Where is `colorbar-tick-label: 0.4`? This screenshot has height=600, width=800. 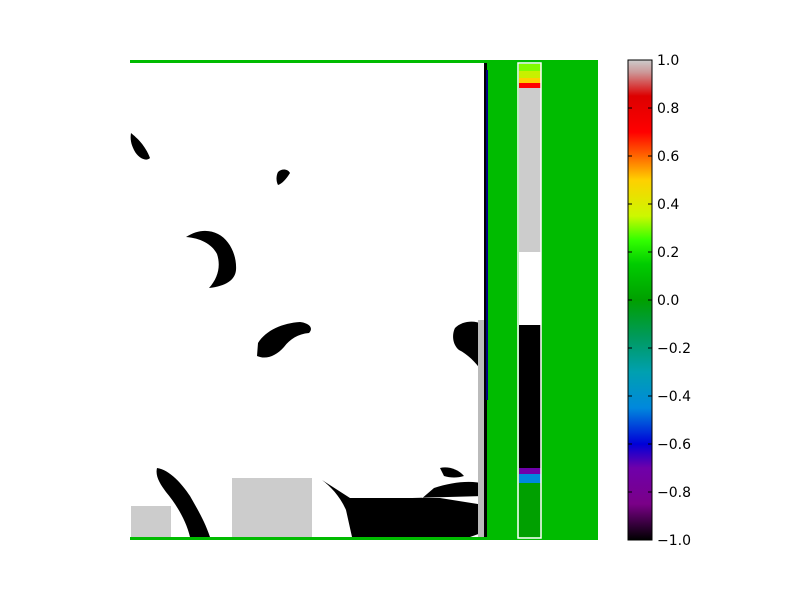 colorbar-tick-label: 0.4 is located at coordinates (668, 205).